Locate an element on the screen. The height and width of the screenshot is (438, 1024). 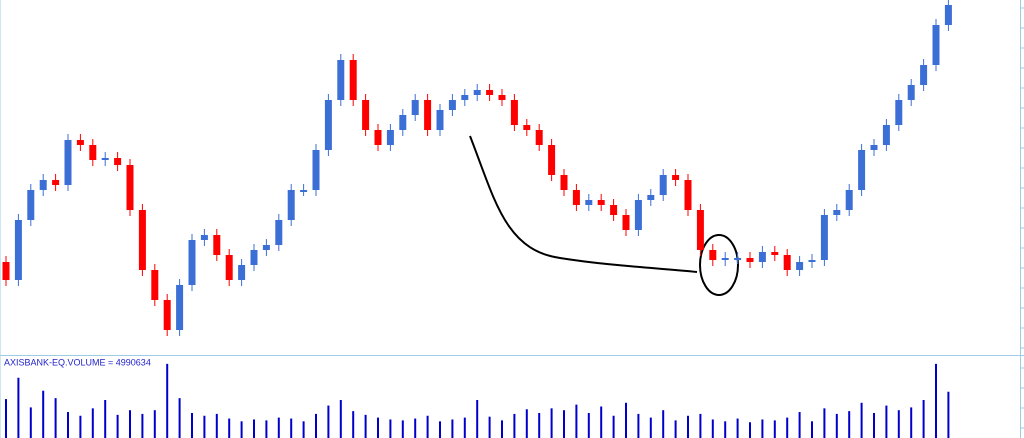
annotation-circle is located at coordinates (719, 265).